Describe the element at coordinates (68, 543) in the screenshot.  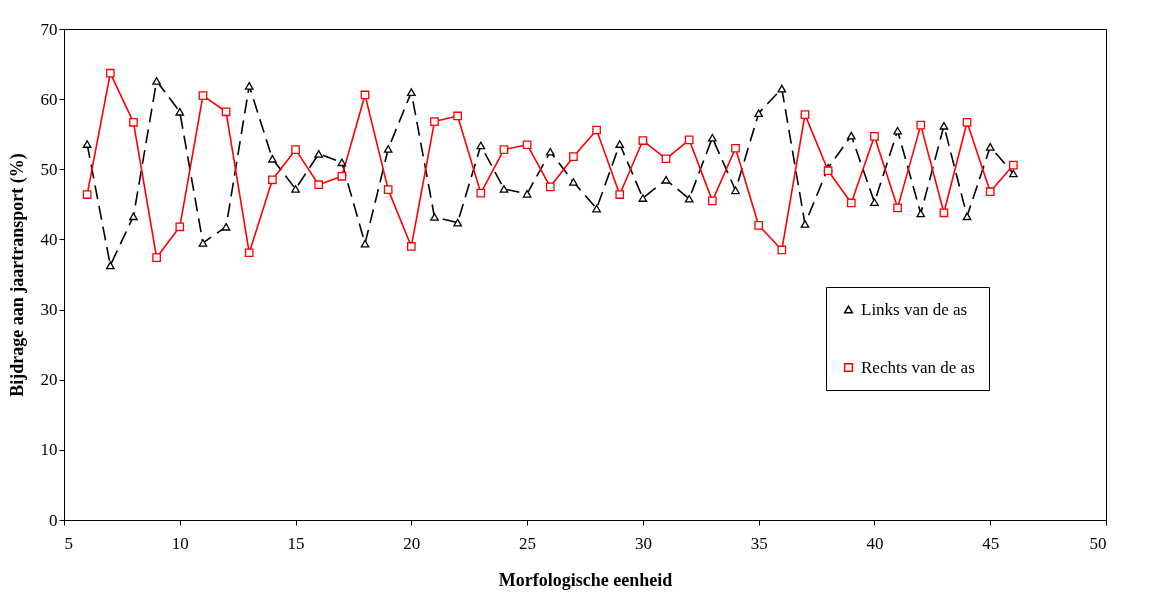
I see `x-tick-label: 5` at that location.